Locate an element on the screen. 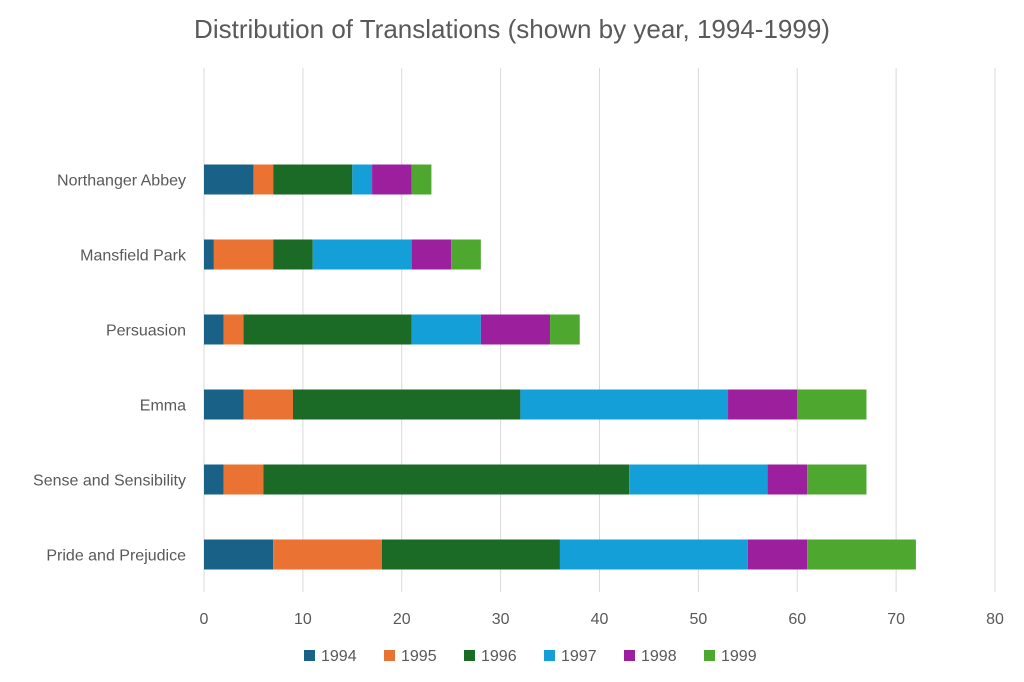 Image resolution: width=1024 pixels, height=682 pixels. legend-label: 1997 is located at coordinates (579, 656).